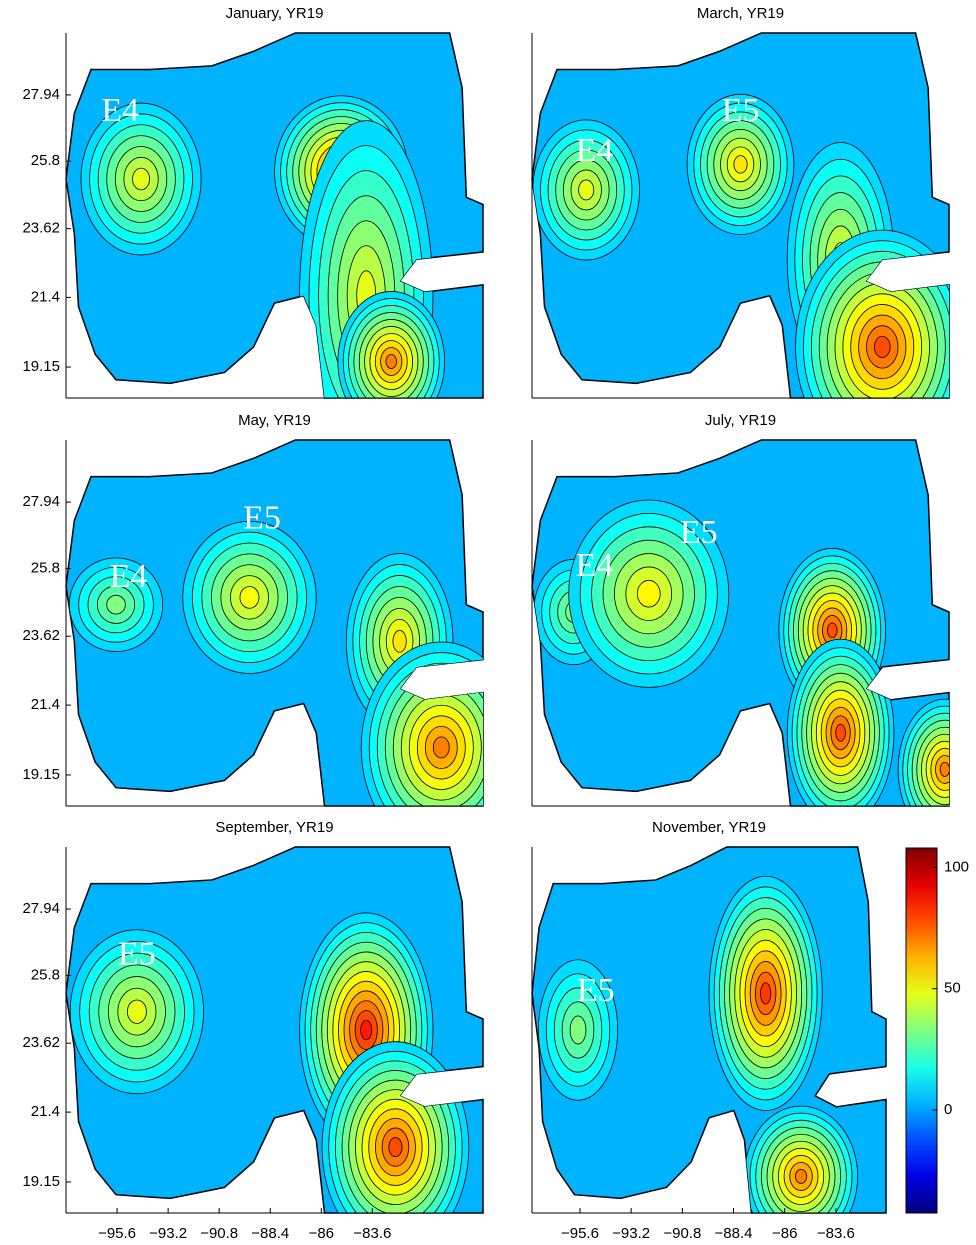 The image size is (976, 1245). I want to click on panel-title: November, YR19, so click(709, 827).